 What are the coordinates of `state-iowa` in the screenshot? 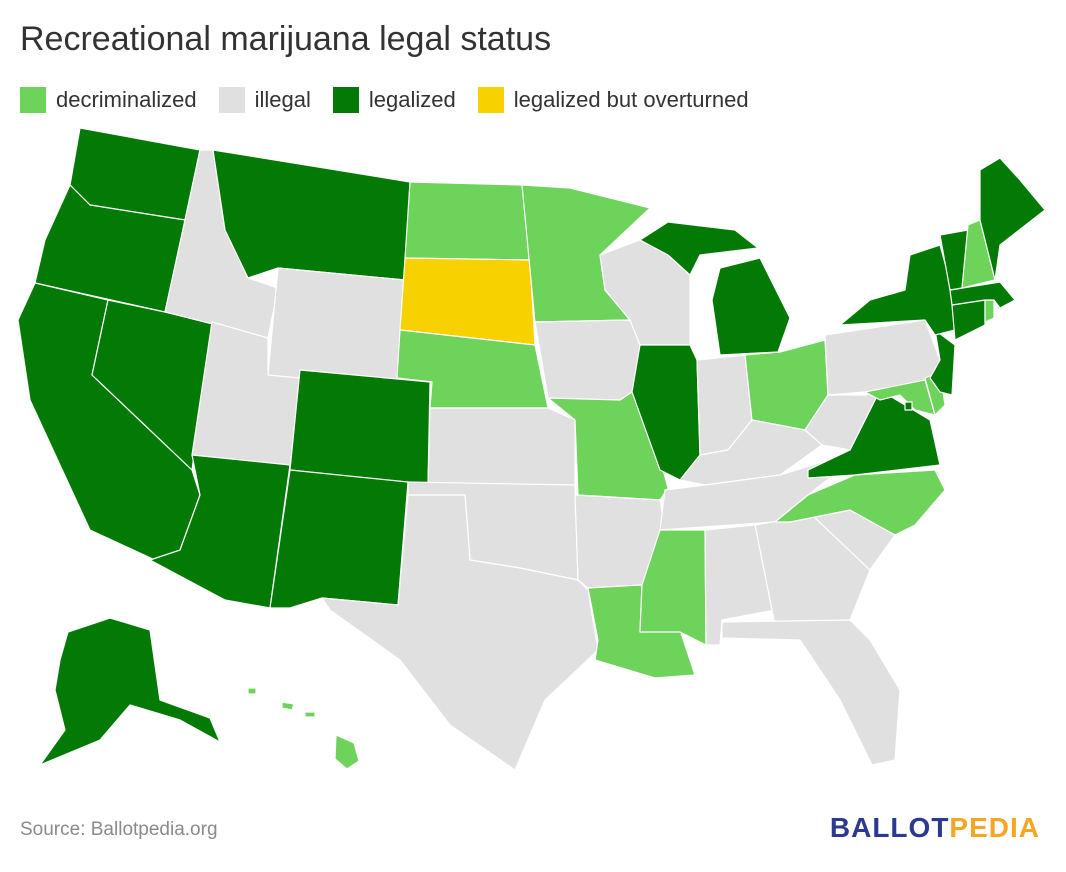 It's located at (587, 360).